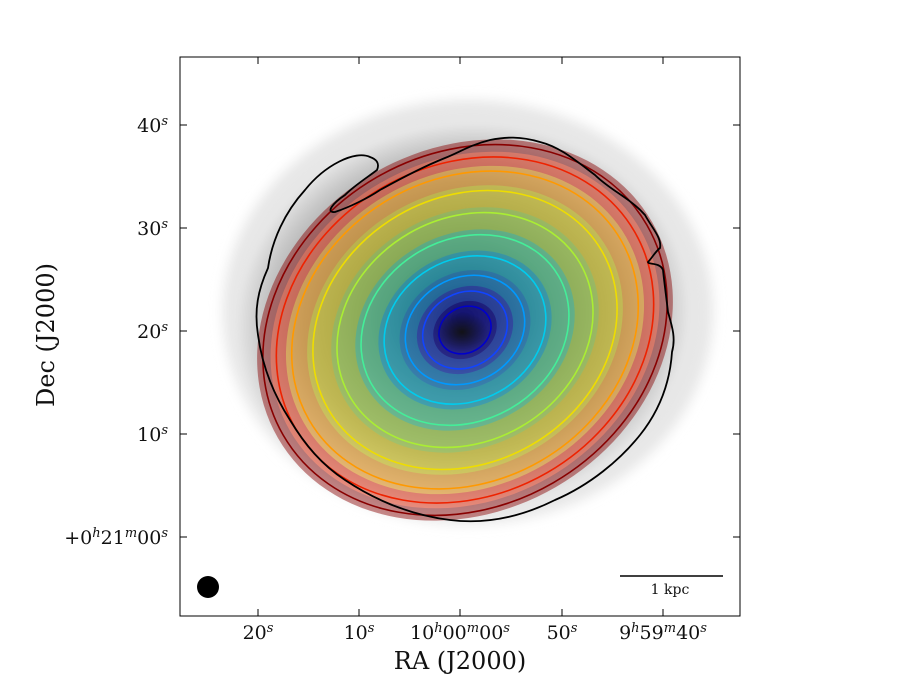 The height and width of the screenshot is (700, 900). Describe the element at coordinates (152, 229) in the screenshot. I see `y-tick-label: 30s` at that location.